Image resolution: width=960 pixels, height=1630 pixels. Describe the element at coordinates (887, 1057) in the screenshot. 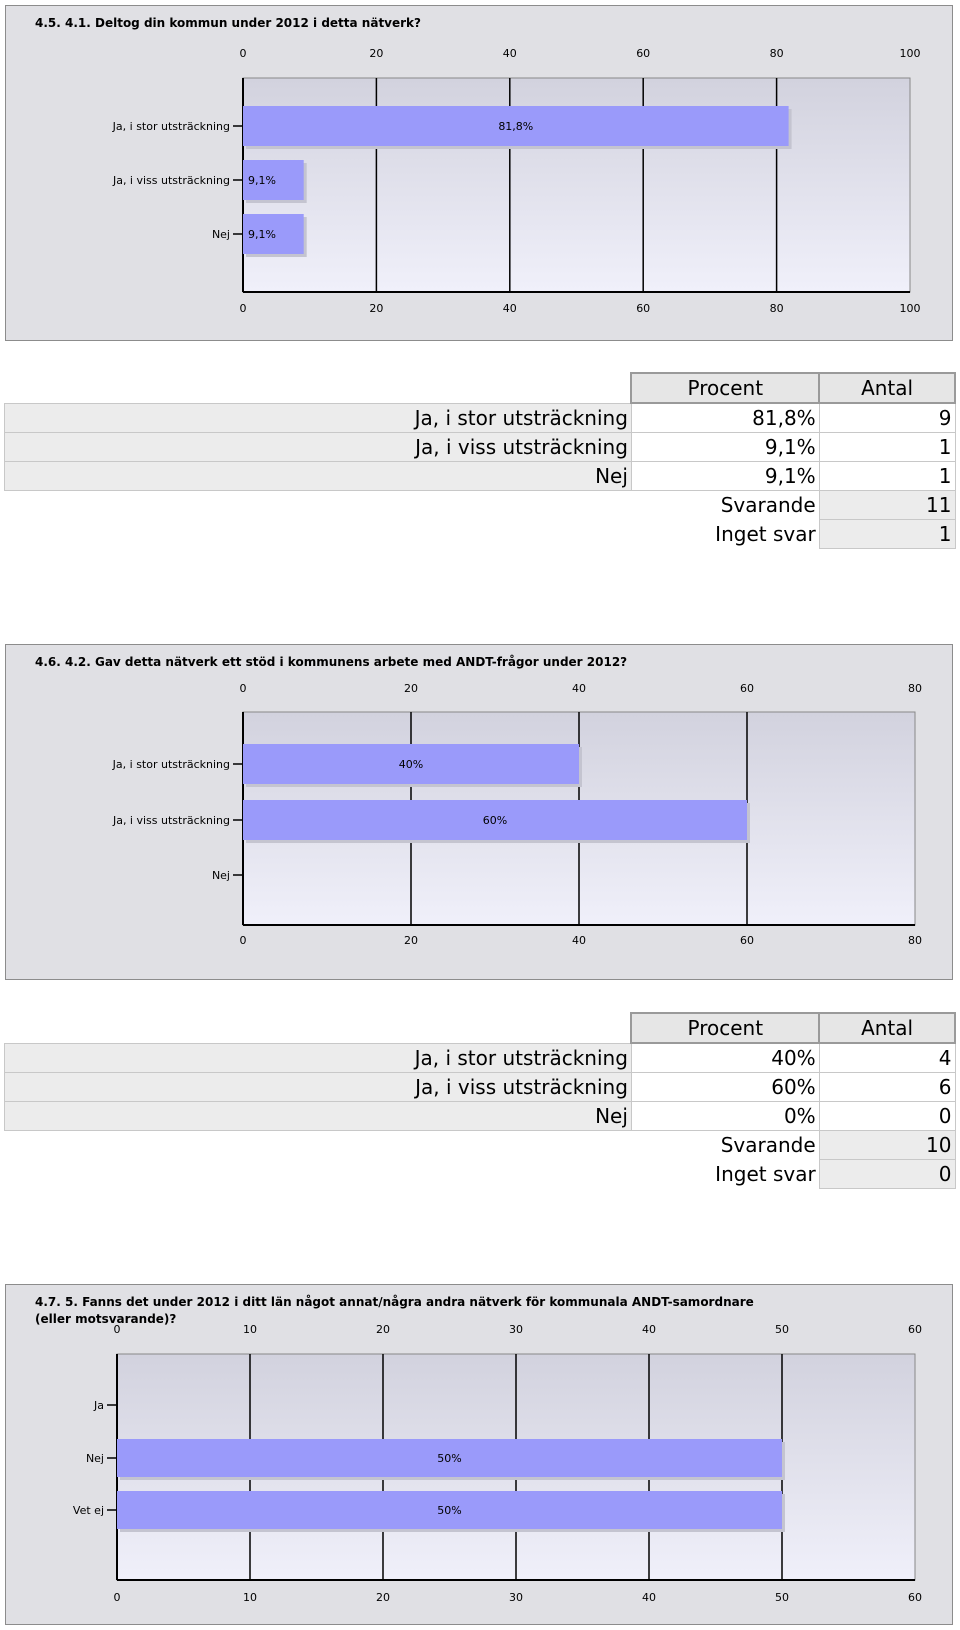

I see `row-count: 4` at that location.